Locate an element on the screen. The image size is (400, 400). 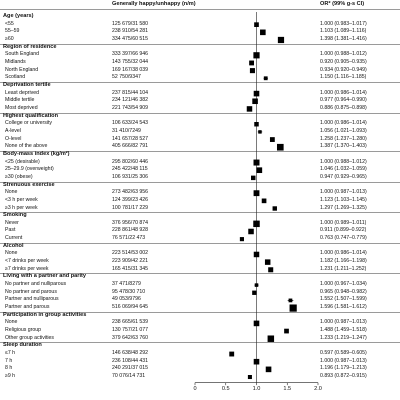
category-label: Middle tertile is located at coordinates (20, 100).